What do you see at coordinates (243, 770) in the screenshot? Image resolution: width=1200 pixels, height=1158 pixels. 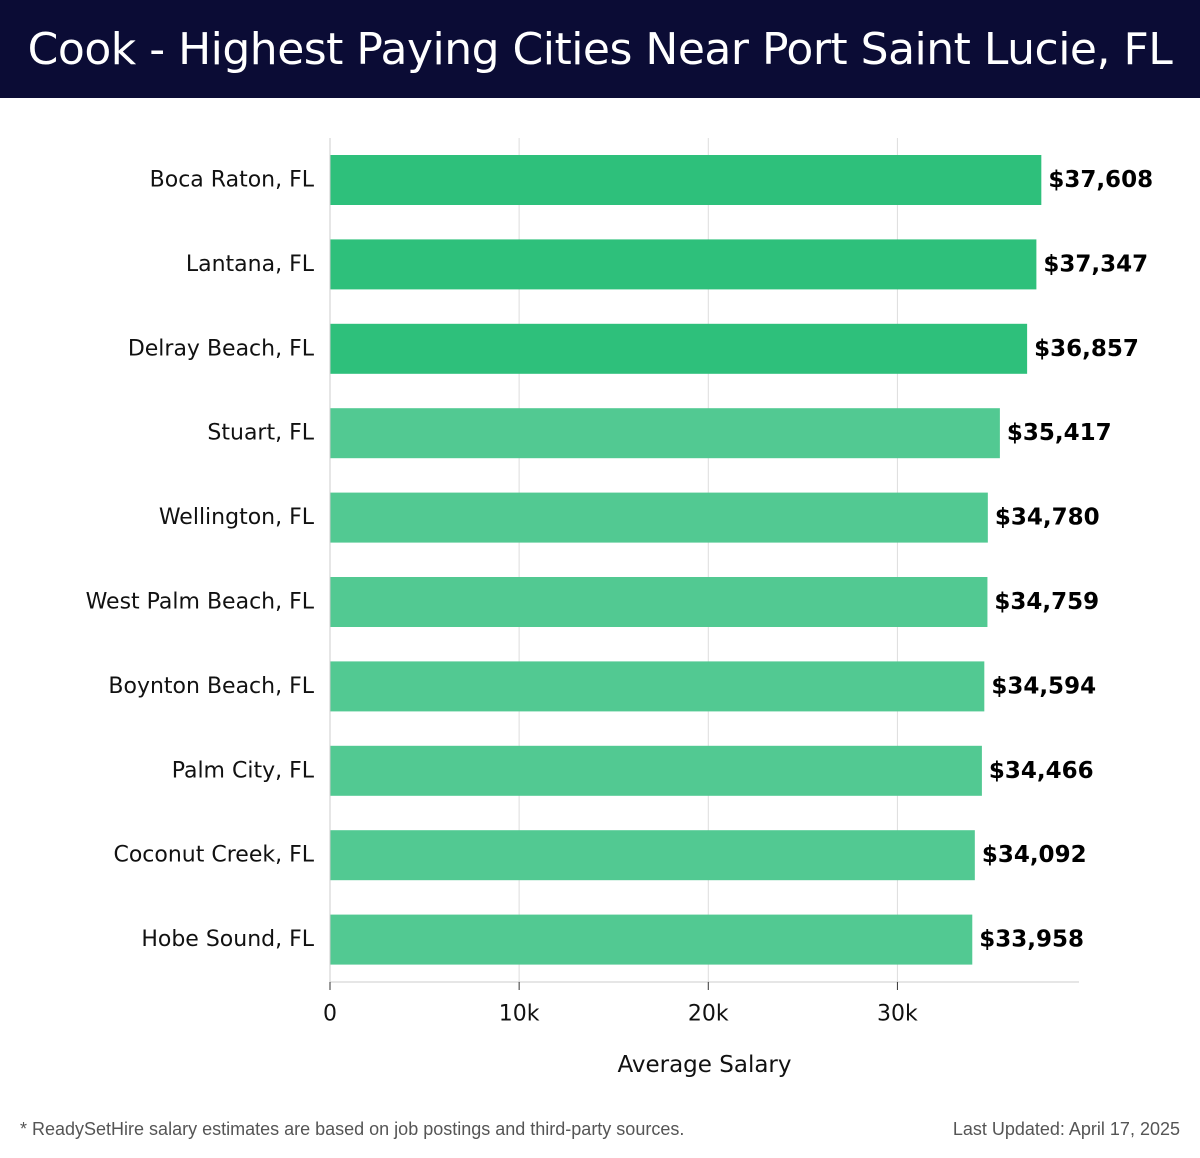 I see `category-label: Palm City, FL` at bounding box center [243, 770].